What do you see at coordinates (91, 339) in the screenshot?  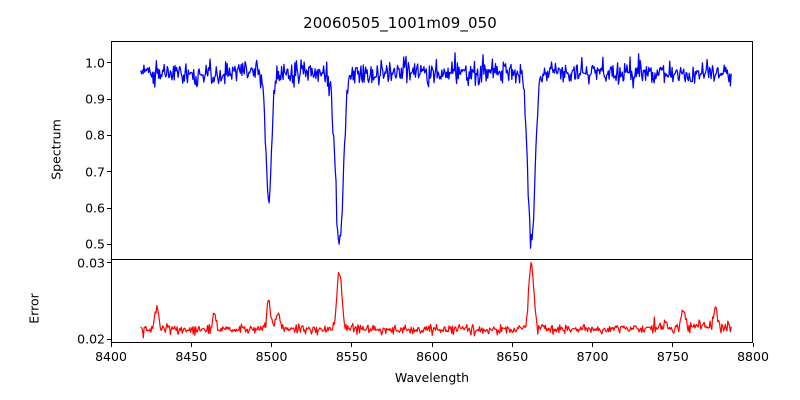 I see `y-tick-label-error: 0.02` at bounding box center [91, 339].